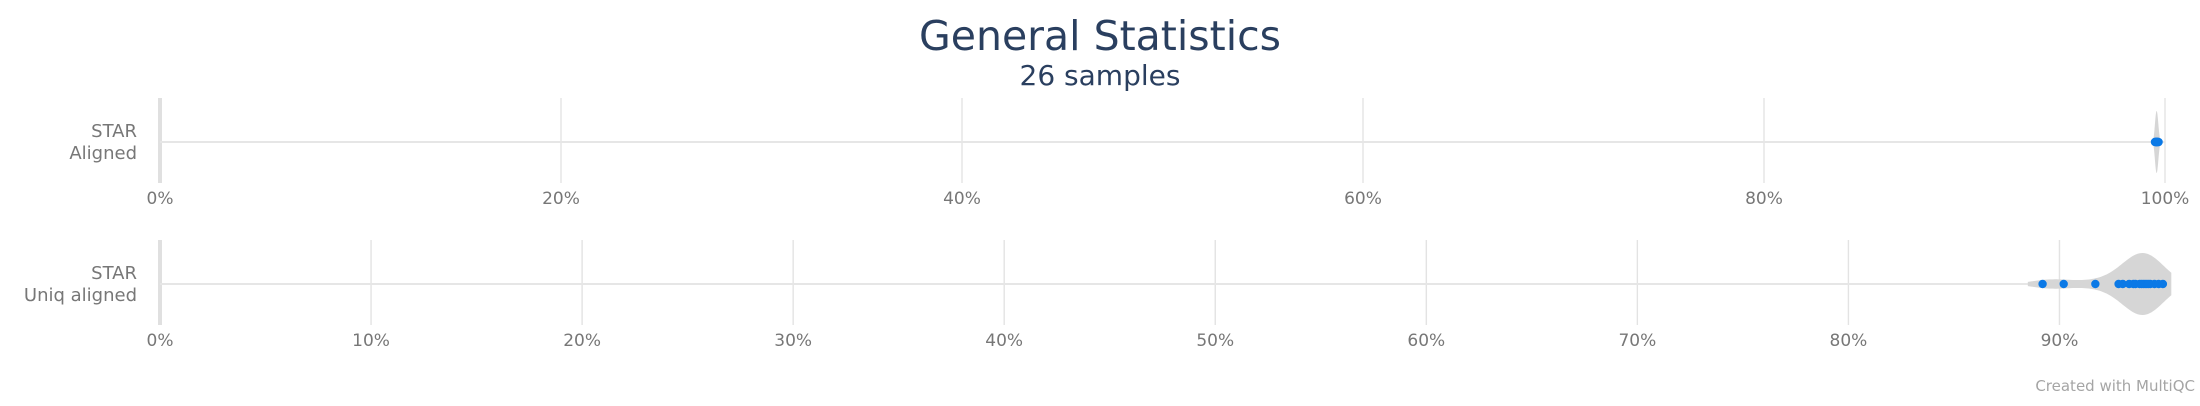 The height and width of the screenshot is (406, 2200). I want to click on chart-subtitle: 26 samples, so click(1100, 75).